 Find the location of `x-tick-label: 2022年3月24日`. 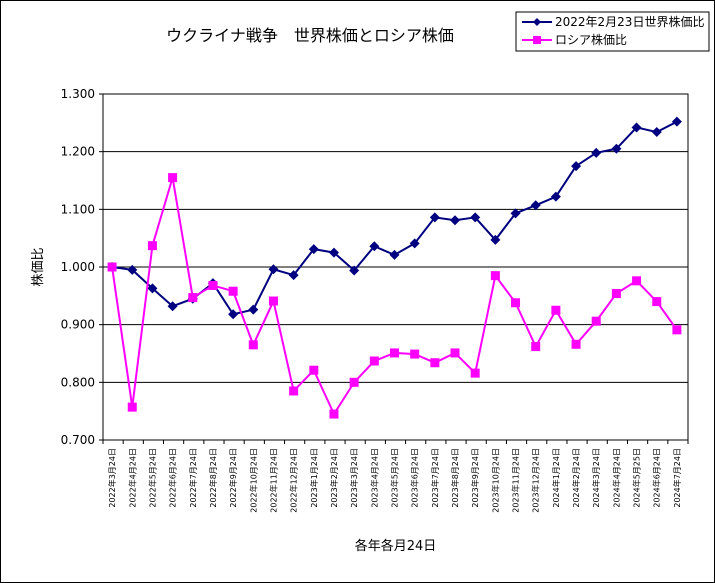

x-tick-label: 2022年3月24日 is located at coordinates (112, 478).